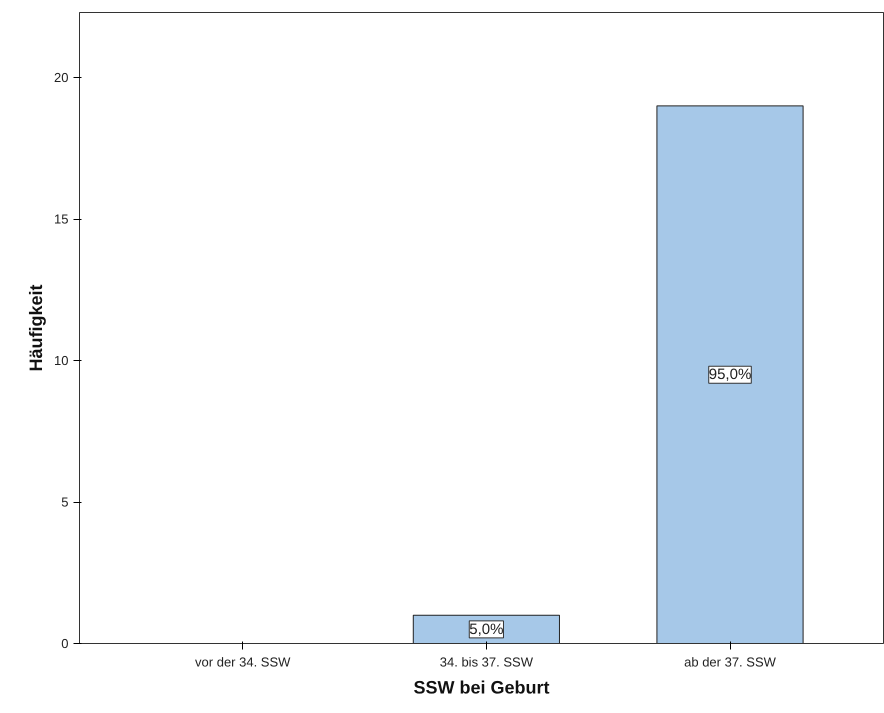 The width and height of the screenshot is (884, 713). I want to click on y-axis-title: Häufigkeit, so click(36, 328).